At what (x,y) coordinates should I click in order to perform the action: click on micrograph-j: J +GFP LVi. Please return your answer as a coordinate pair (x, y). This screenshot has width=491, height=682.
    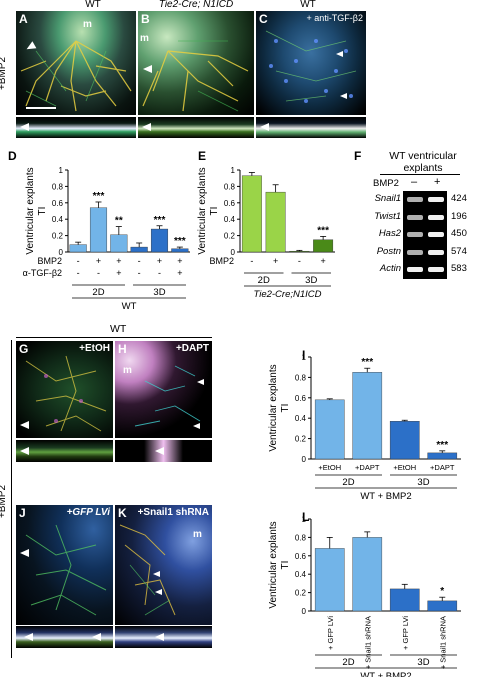
    Looking at the image, I should click on (64, 565).